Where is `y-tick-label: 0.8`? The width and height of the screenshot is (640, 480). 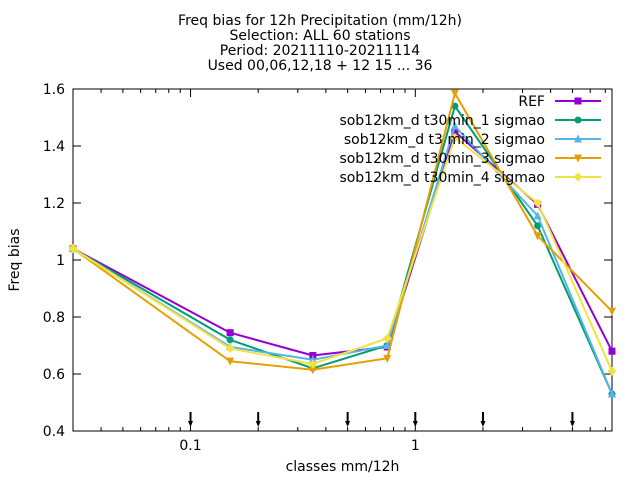 y-tick-label: 0.8 is located at coordinates (54, 318).